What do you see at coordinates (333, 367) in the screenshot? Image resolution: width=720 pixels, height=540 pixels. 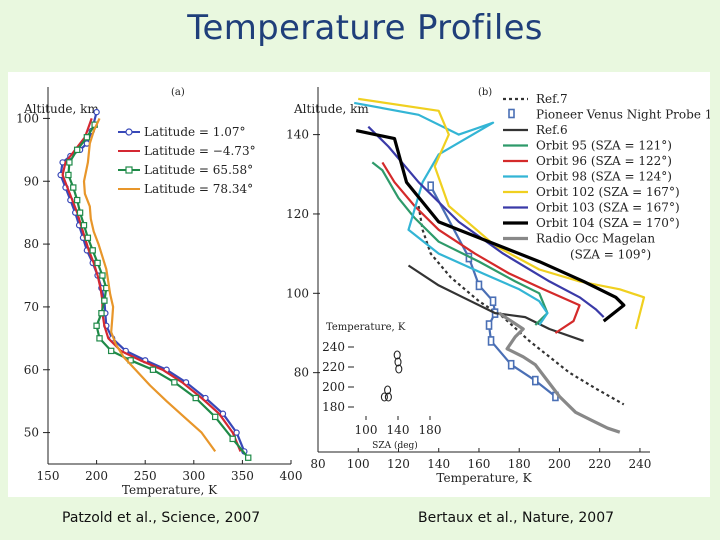 I see `inset-y-tick-label: 220` at bounding box center [333, 367].